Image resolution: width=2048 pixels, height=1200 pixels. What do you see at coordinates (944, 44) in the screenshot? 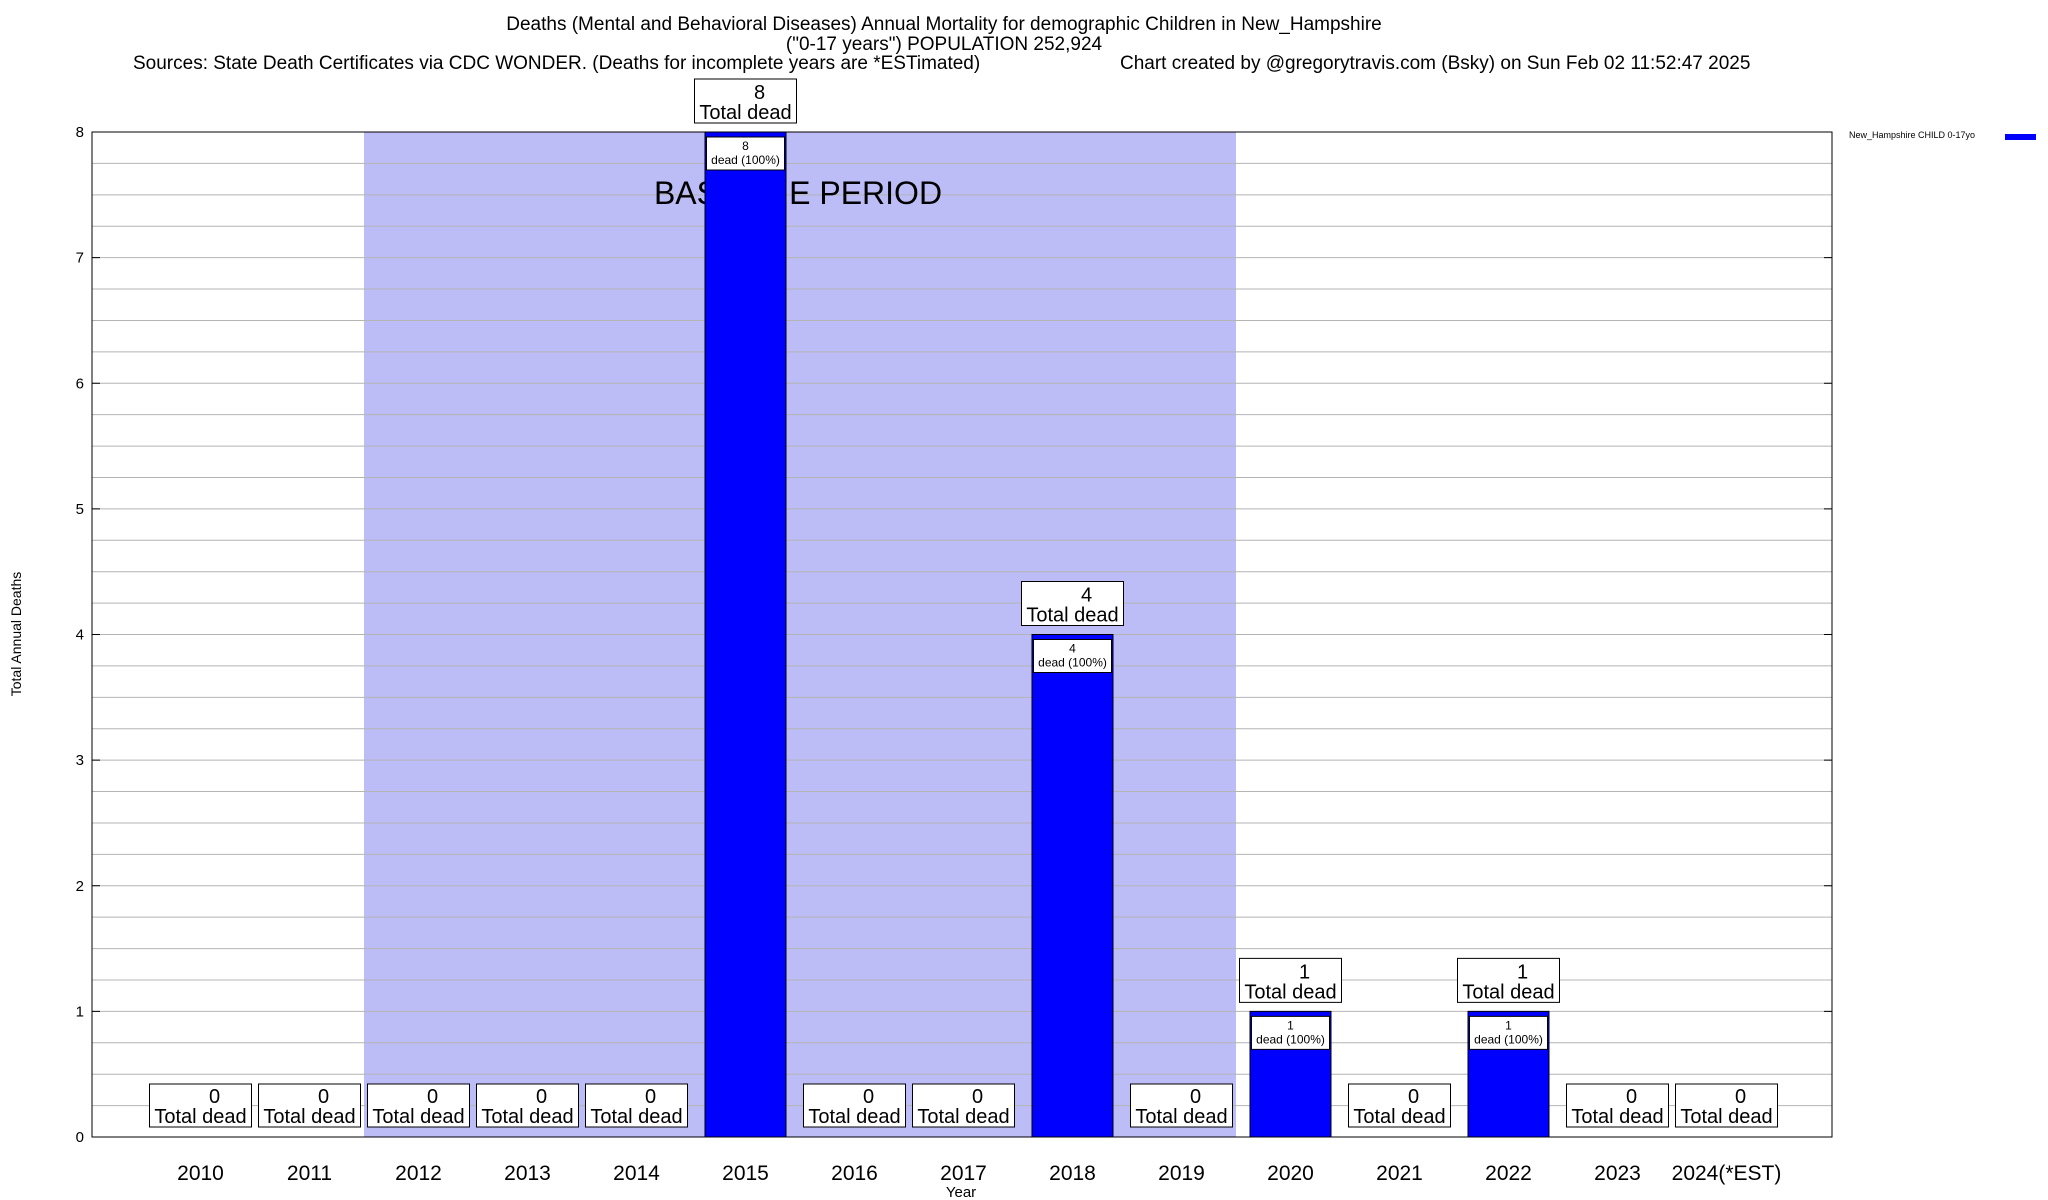
I see `chart-title-line-2: ("0-17 years") POPULATION 252,924` at bounding box center [944, 44].